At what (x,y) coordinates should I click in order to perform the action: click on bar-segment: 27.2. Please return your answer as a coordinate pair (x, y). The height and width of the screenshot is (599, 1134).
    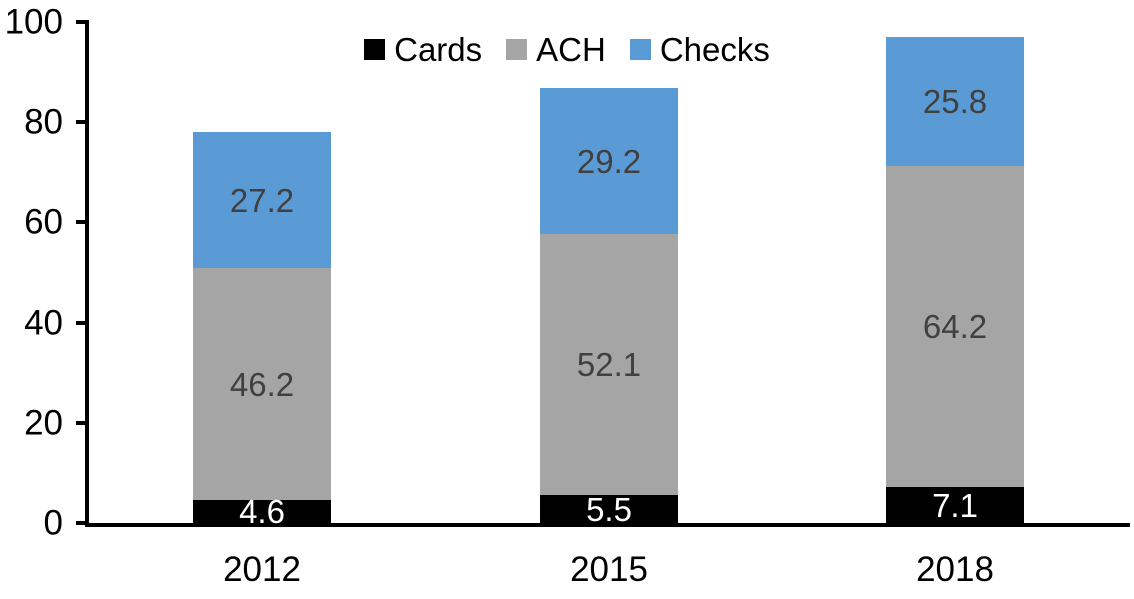
    Looking at the image, I should click on (262, 200).